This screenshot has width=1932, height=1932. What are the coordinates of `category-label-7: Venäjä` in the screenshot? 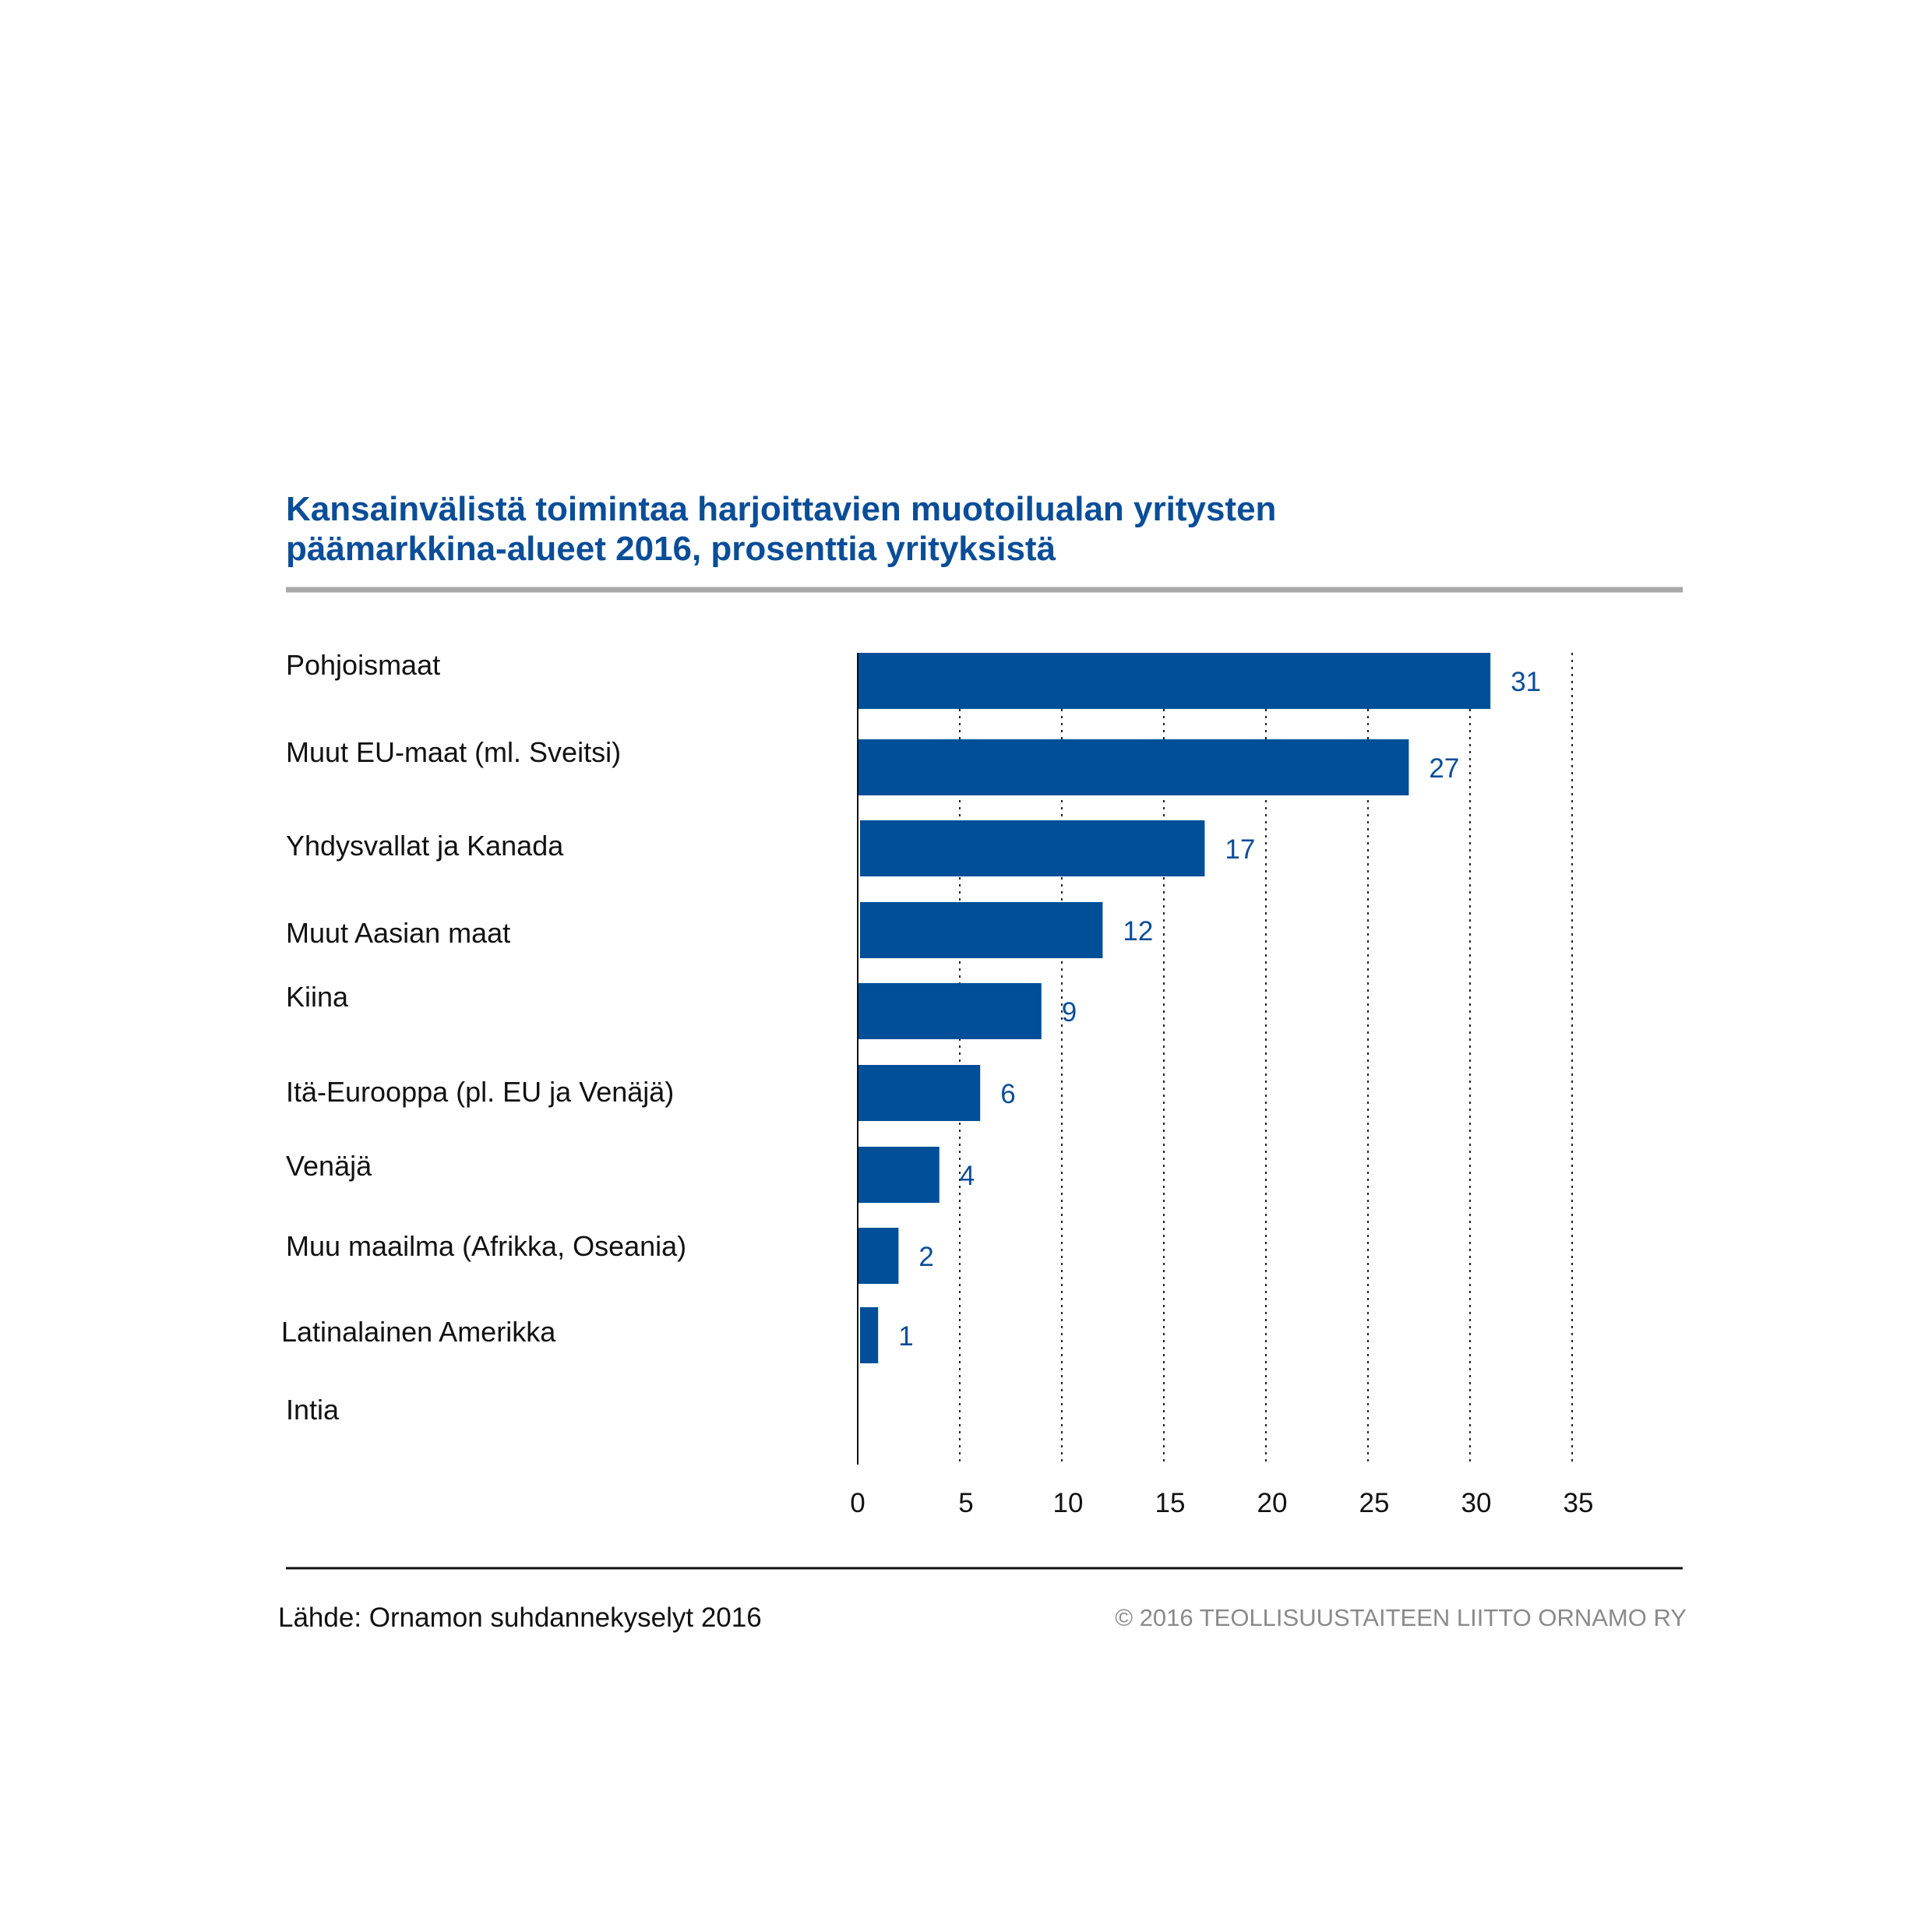 It's located at (329, 1166).